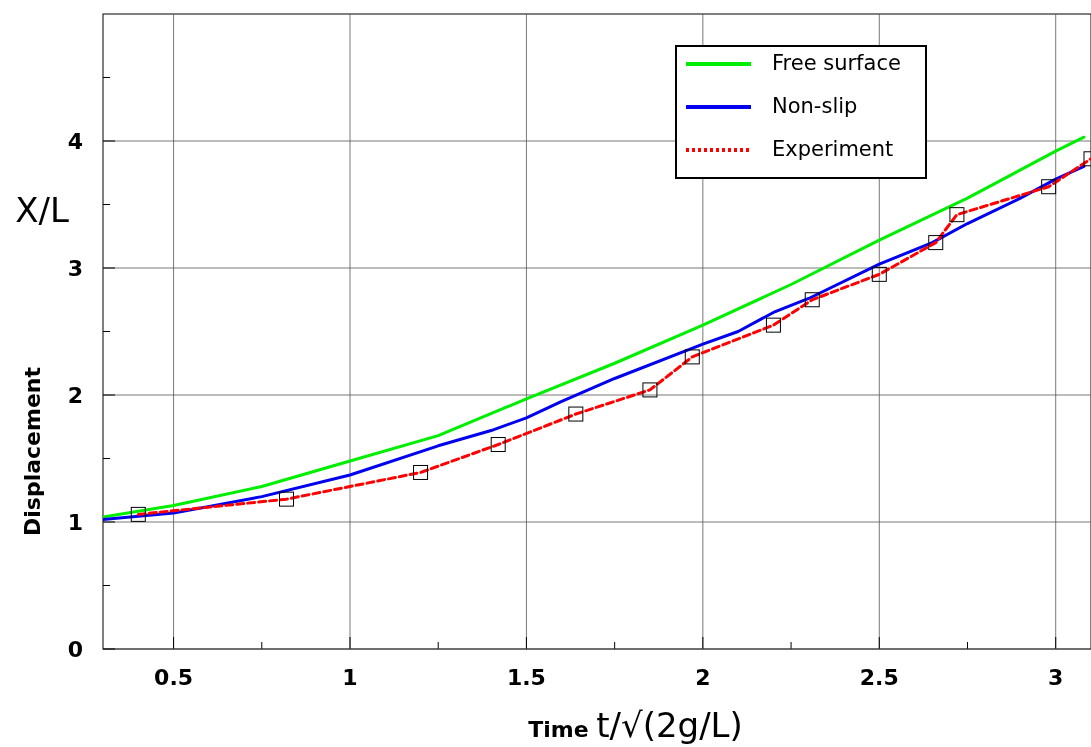 The height and width of the screenshot is (747, 1091). I want to click on x-tick-label: 0.5, so click(174, 677).